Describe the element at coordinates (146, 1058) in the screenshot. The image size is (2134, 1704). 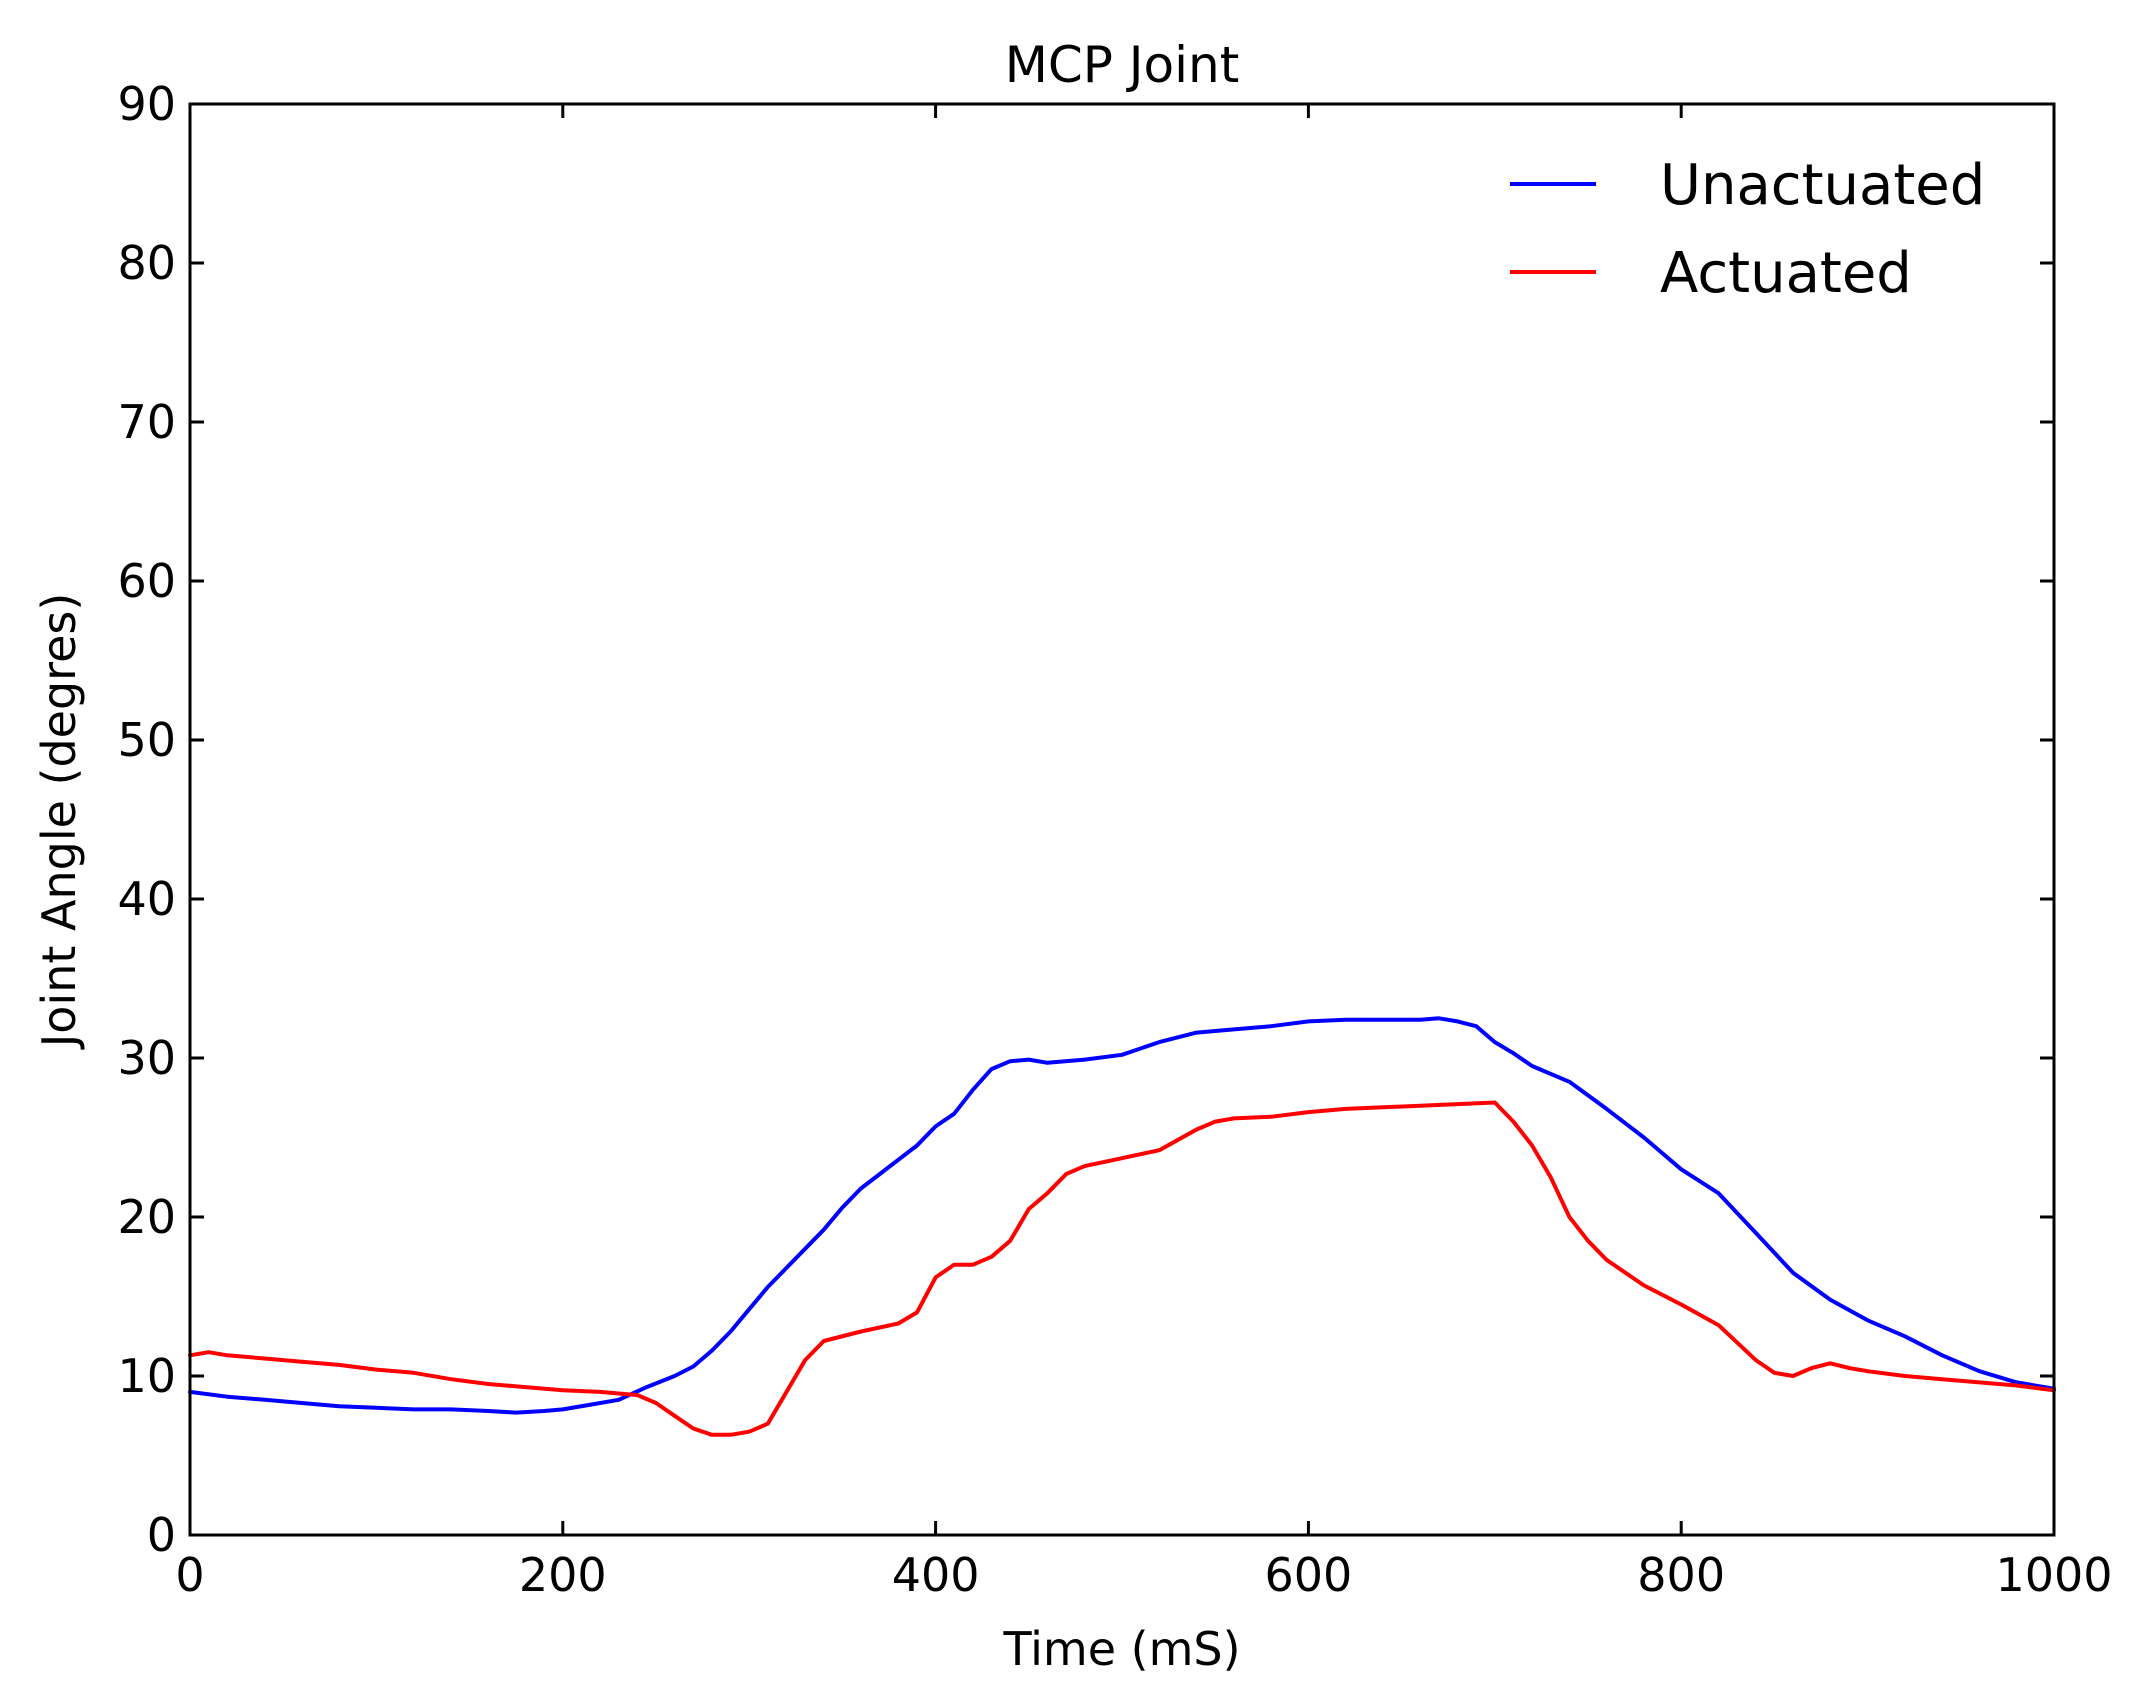
I see `y-tick-label: 30` at that location.